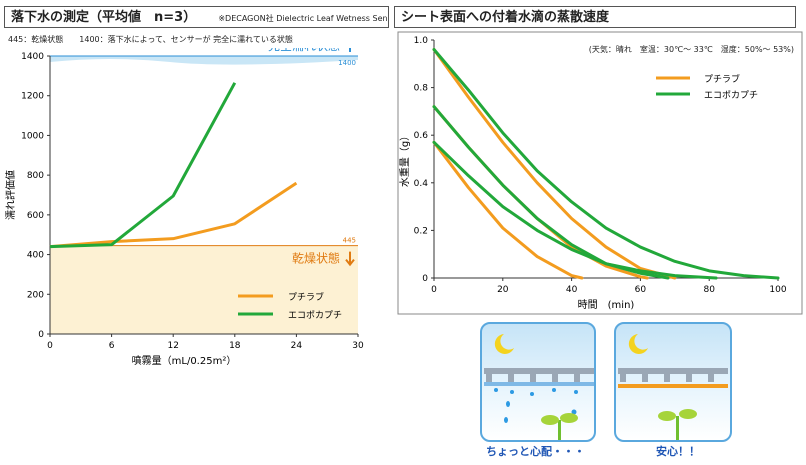  I want to click on x-tick-label: 20, so click(503, 290).